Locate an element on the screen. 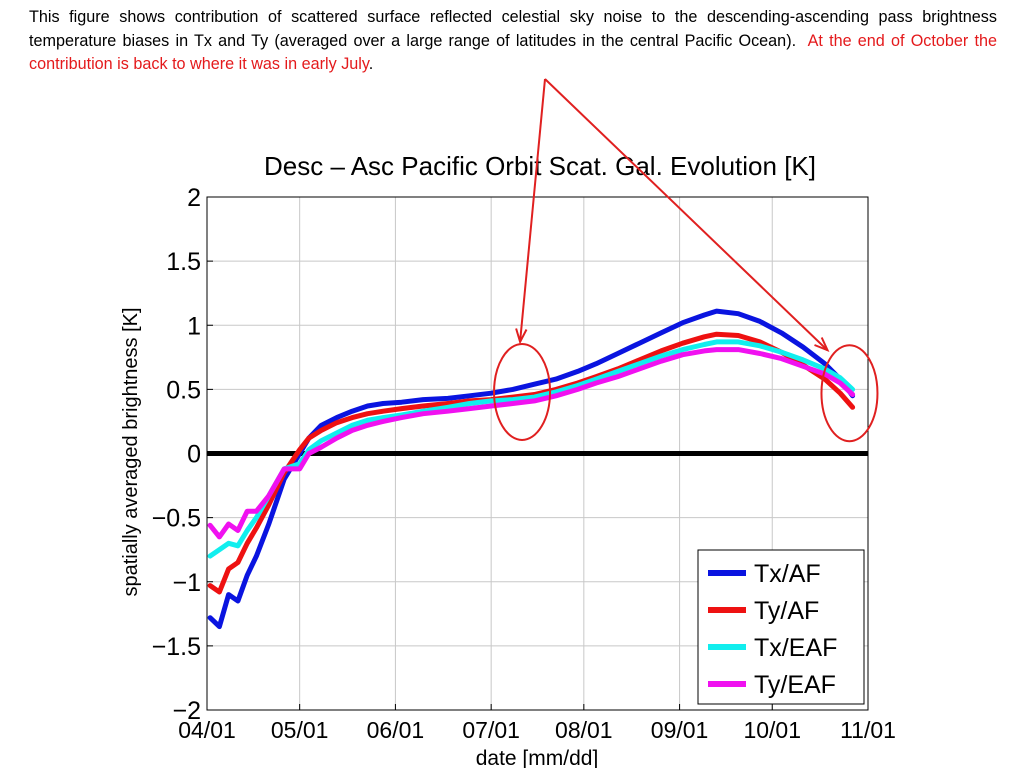 The height and width of the screenshot is (768, 1024). caption-end: . is located at coordinates (371, 64).